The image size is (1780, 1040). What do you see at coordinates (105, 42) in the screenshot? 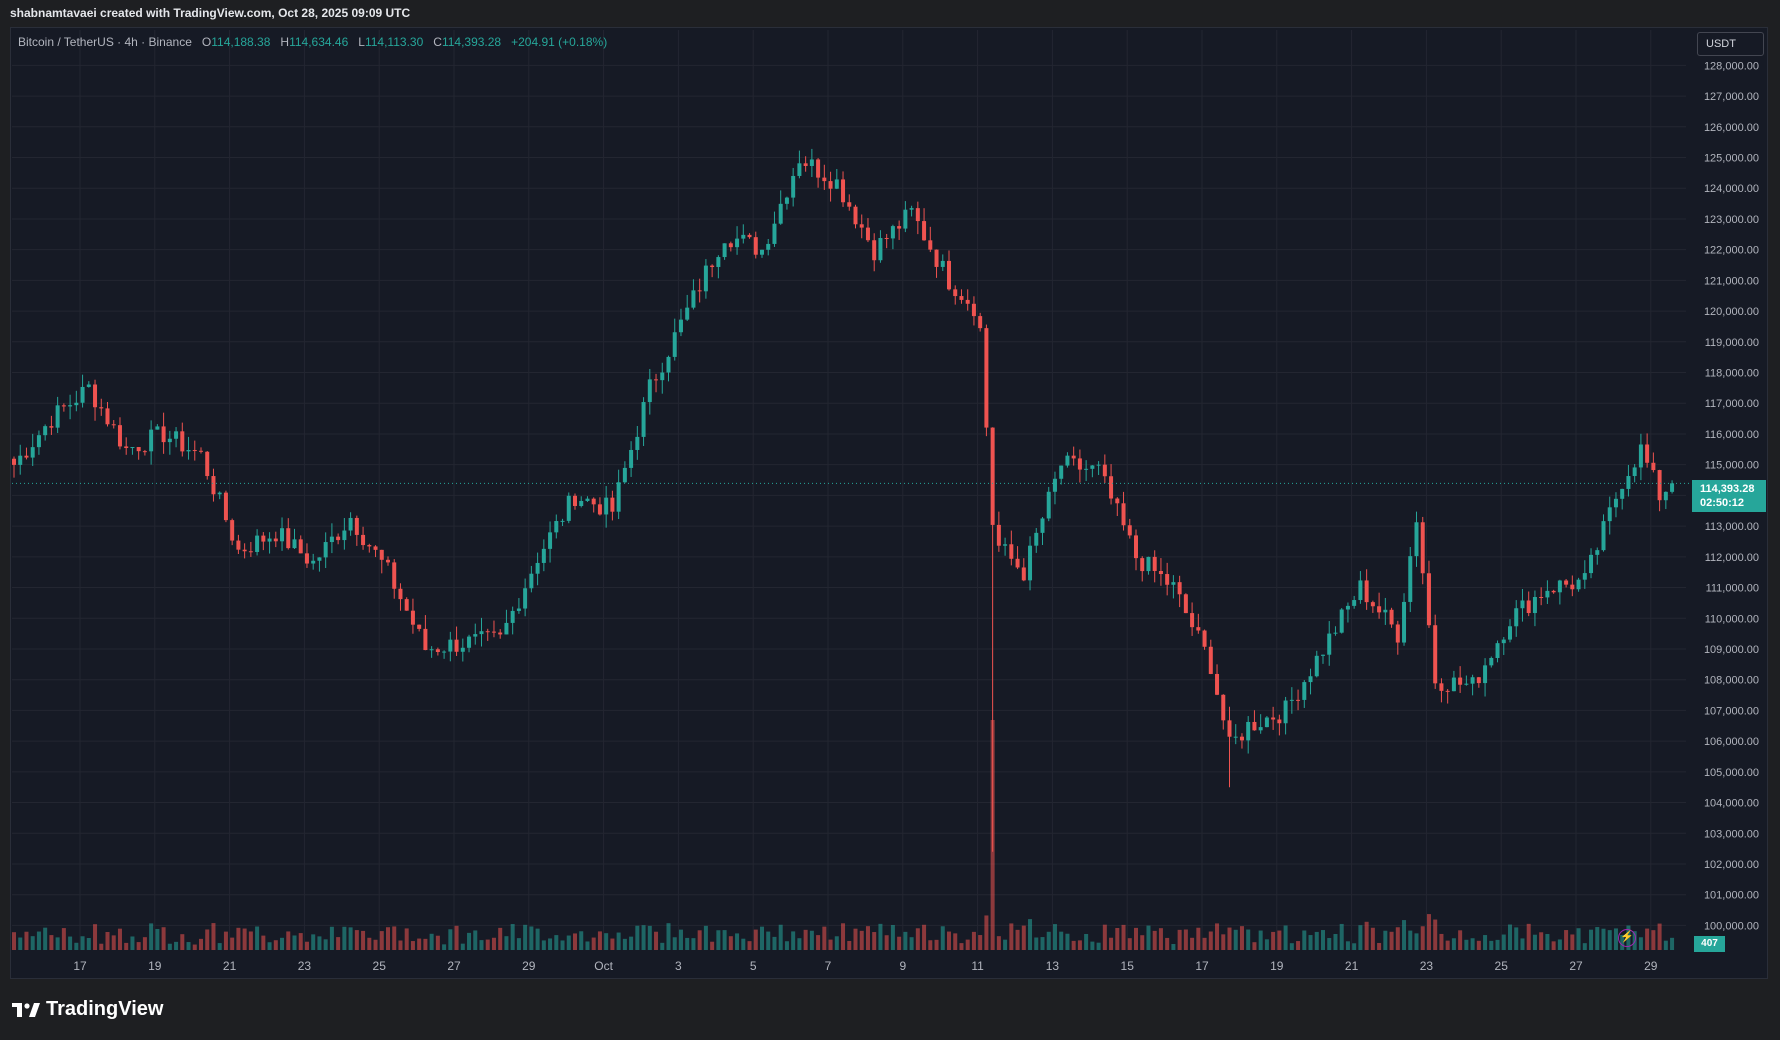
I see `symbol-label: Bitcoin / TetherUS · 4h · Binance` at bounding box center [105, 42].